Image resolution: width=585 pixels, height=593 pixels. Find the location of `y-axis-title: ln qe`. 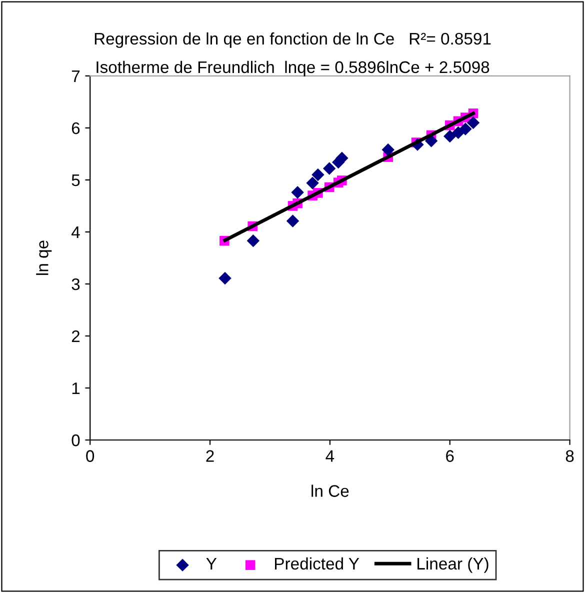

y-axis-title: ln qe is located at coordinates (44, 257).